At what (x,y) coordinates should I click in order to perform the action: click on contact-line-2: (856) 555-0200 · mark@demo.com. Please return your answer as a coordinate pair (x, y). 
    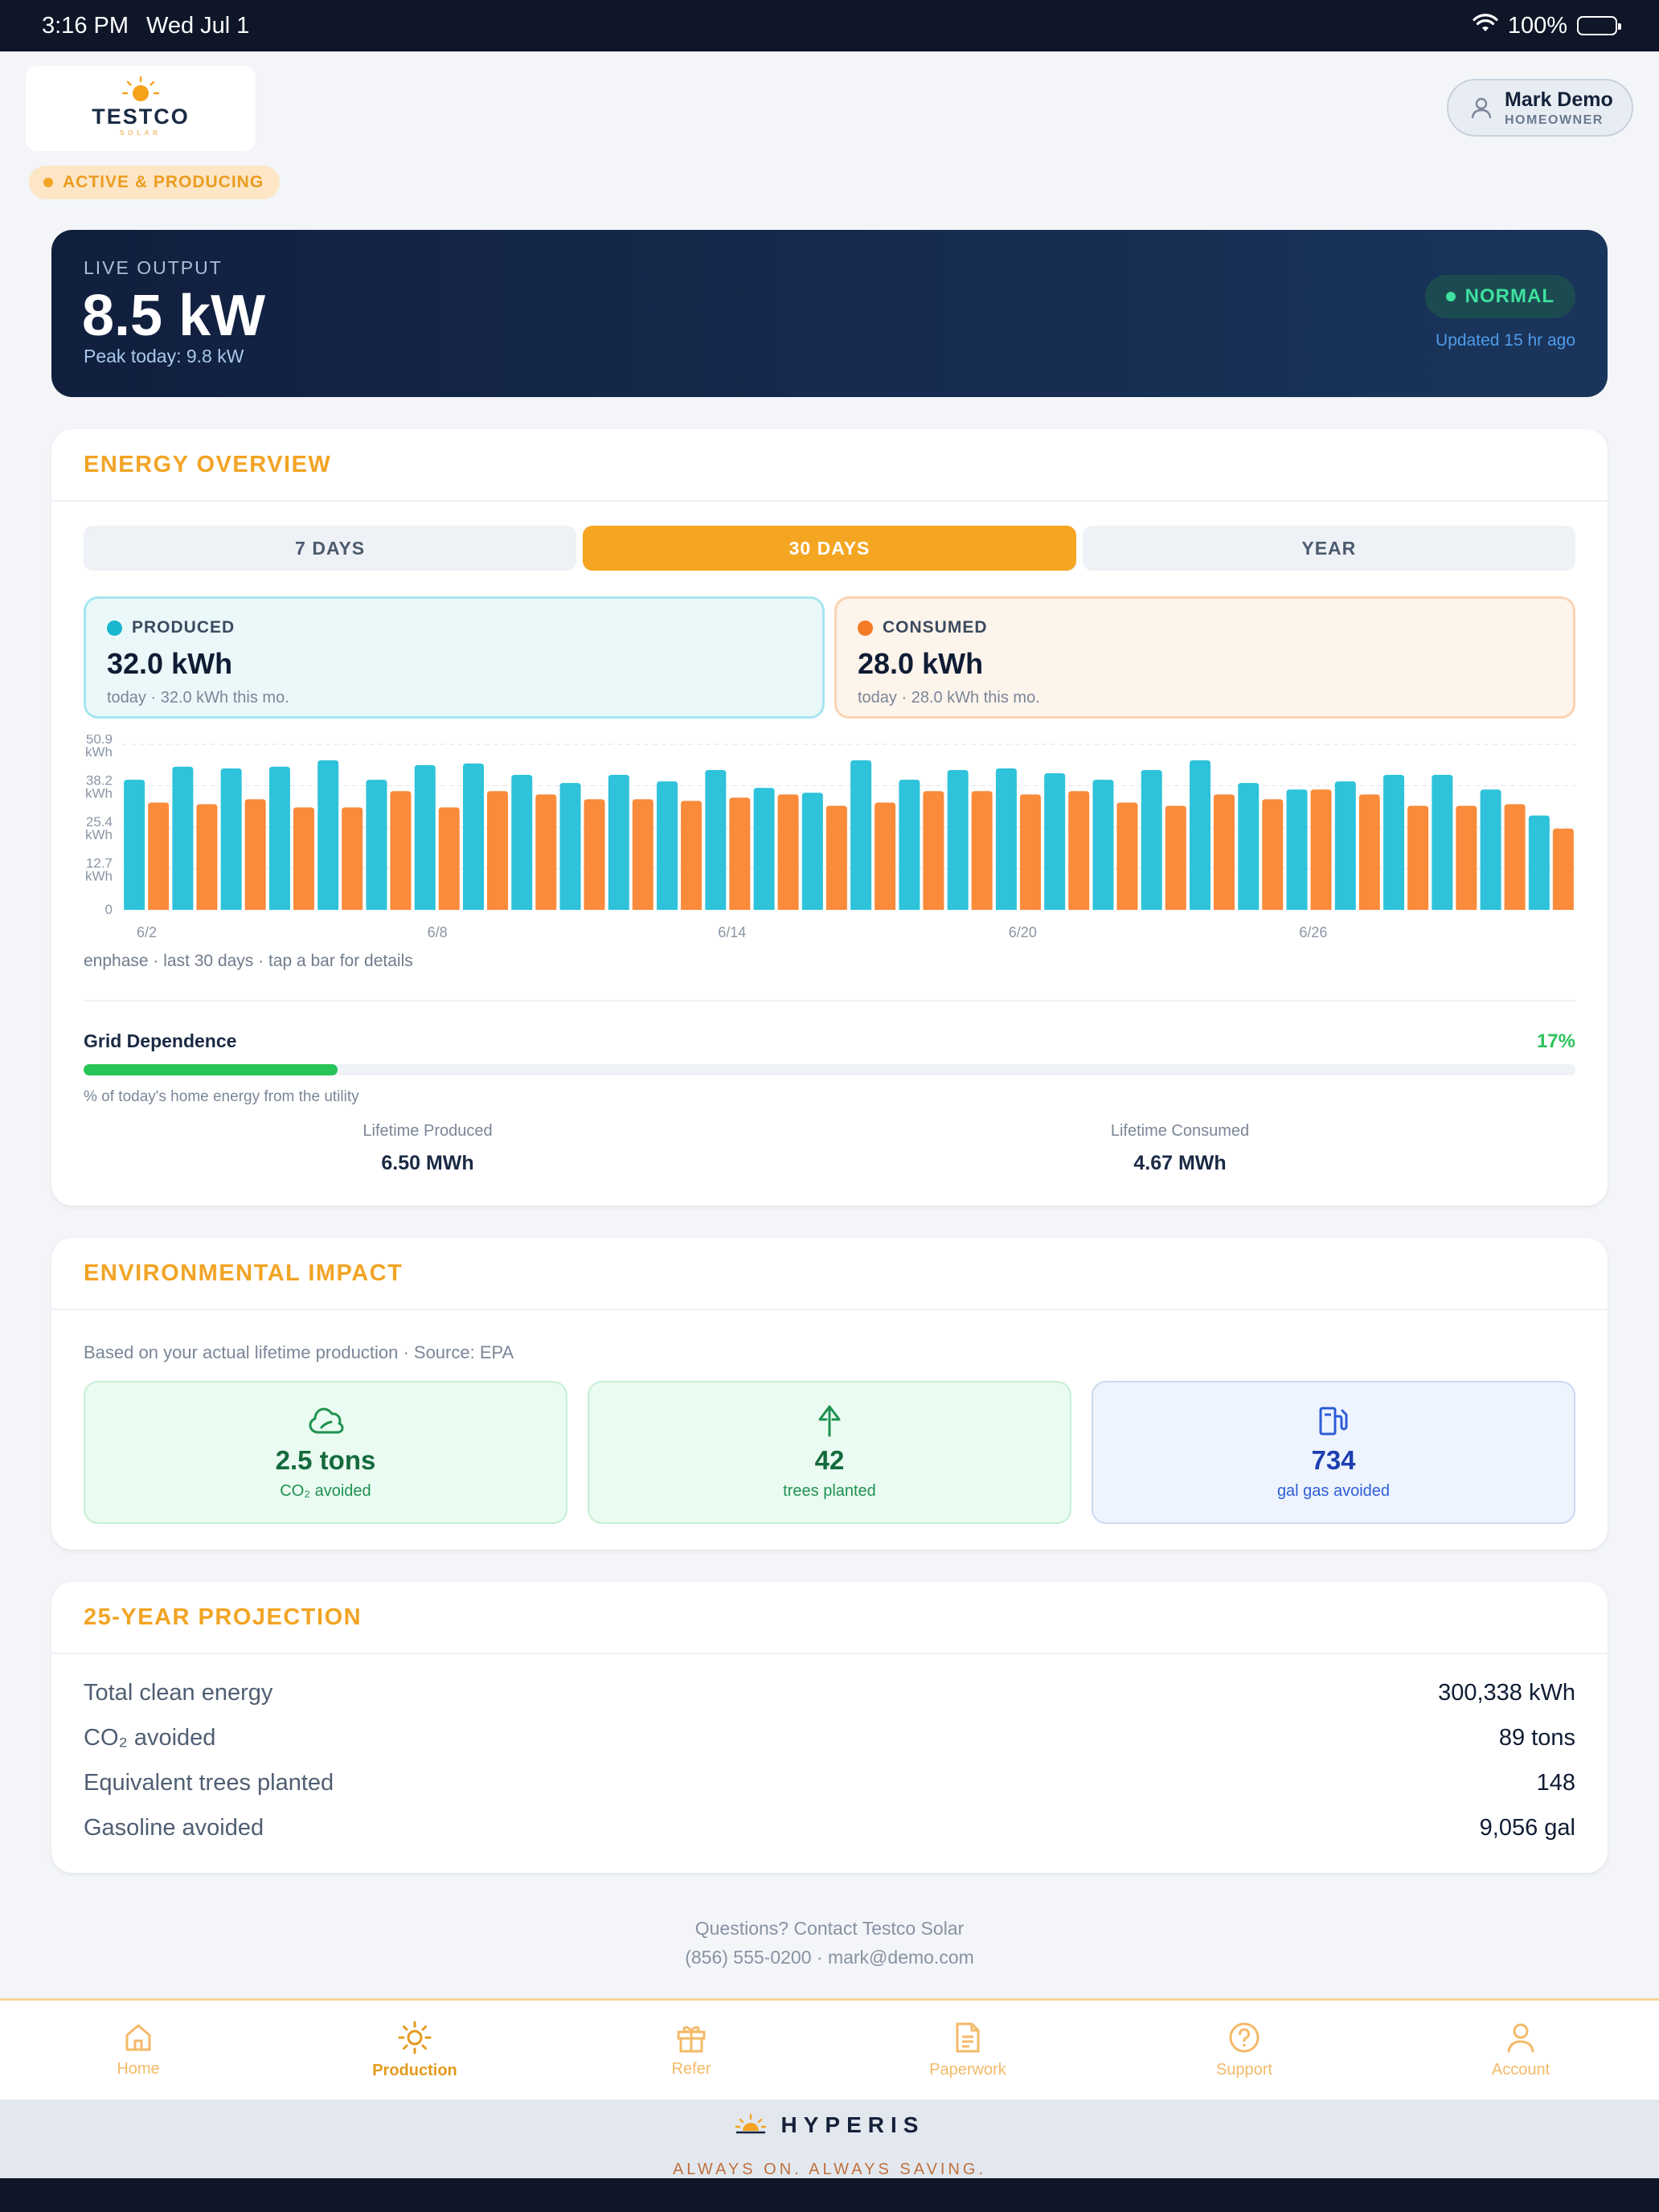
    Looking at the image, I should click on (829, 1958).